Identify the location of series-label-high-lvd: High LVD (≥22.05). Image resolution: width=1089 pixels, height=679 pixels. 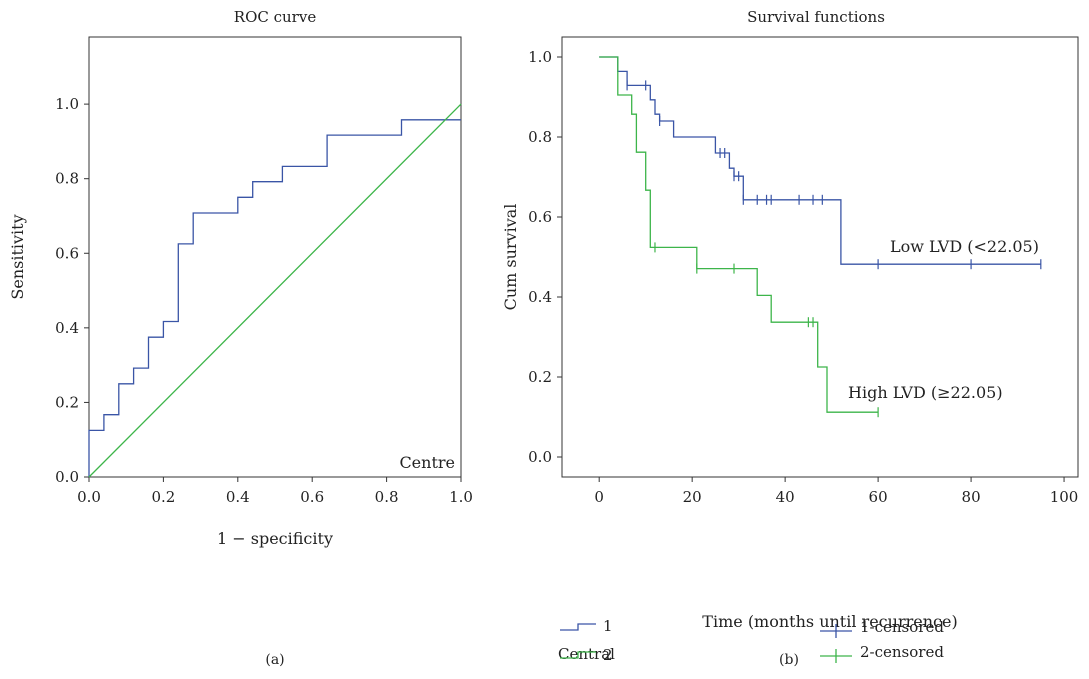
(925, 392).